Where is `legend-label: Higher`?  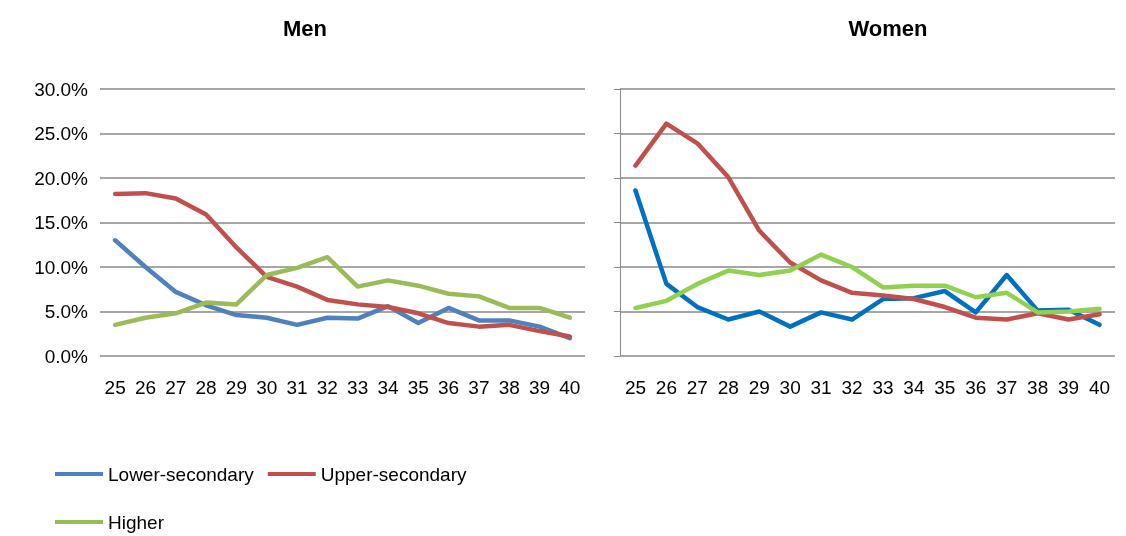
legend-label: Higher is located at coordinates (136, 522).